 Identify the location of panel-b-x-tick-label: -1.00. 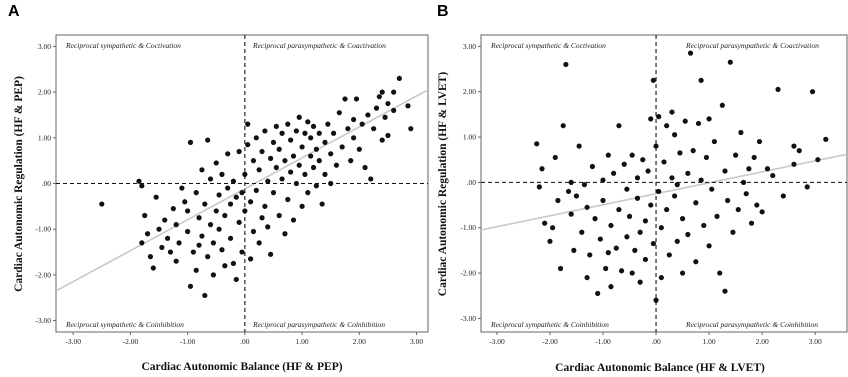
(603, 341).